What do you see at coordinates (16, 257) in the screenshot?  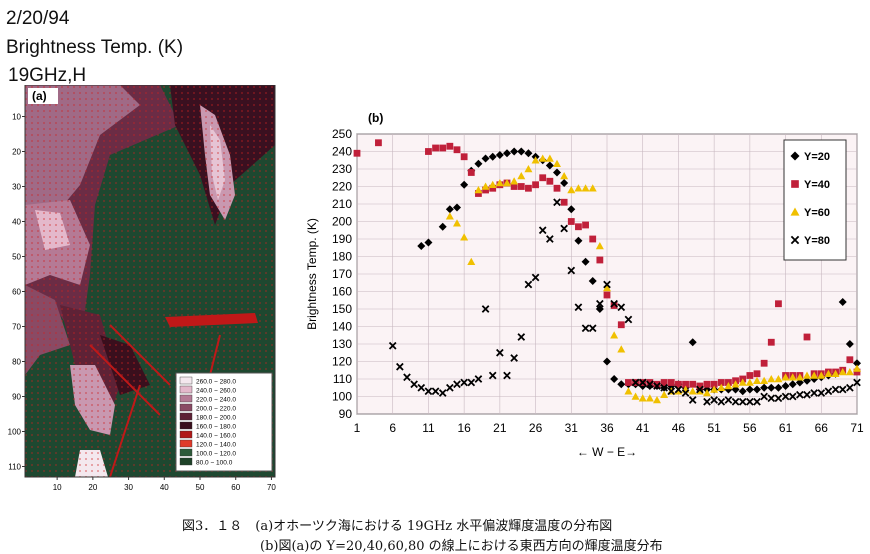 I see `heatmap-y-tick-label: 50` at bounding box center [16, 257].